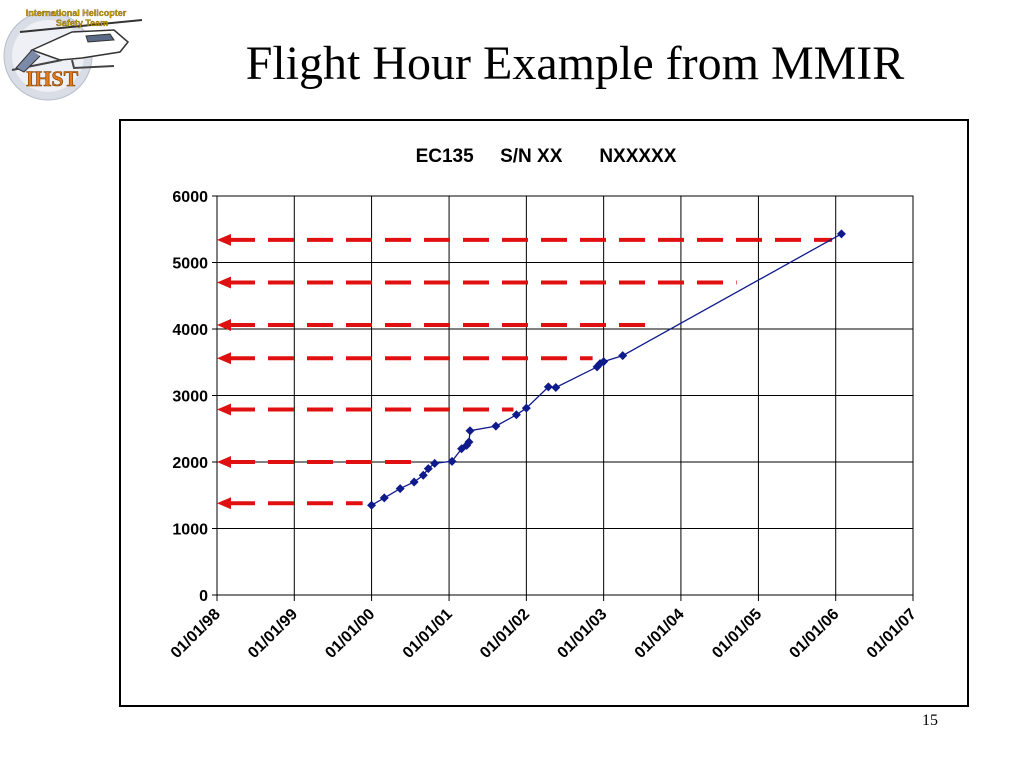 Image resolution: width=1024 pixels, height=768 pixels. I want to click on slide-title: Flight Hour Example from MMIR, so click(575, 63).